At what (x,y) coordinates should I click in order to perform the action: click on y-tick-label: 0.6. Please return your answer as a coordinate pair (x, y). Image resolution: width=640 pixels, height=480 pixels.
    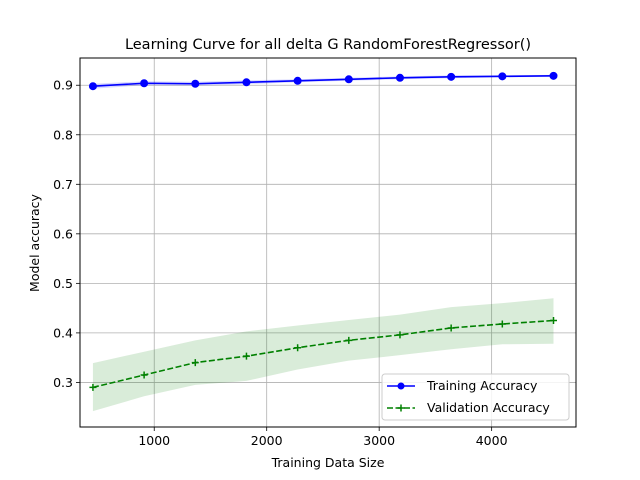
    Looking at the image, I should click on (63, 233).